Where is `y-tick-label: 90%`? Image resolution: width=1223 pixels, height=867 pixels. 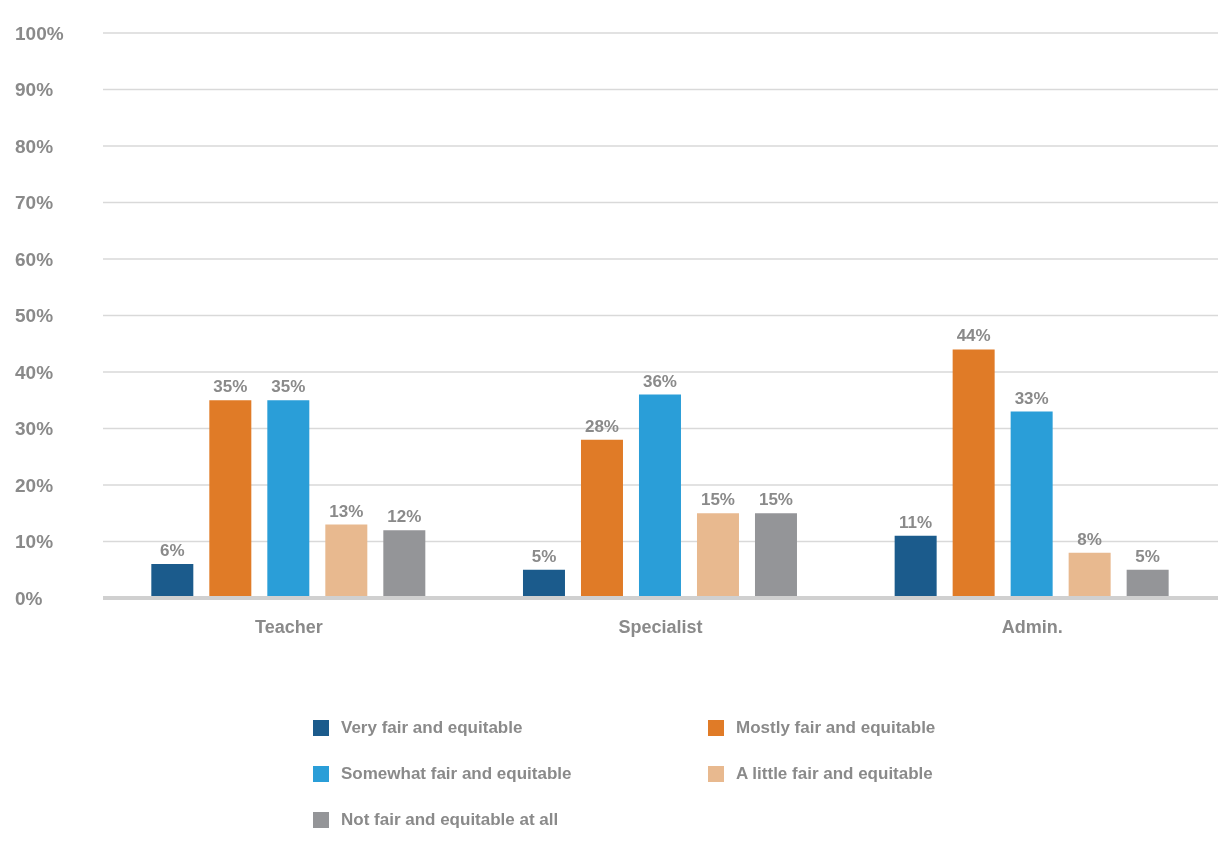
y-tick-label: 90% is located at coordinates (34, 90).